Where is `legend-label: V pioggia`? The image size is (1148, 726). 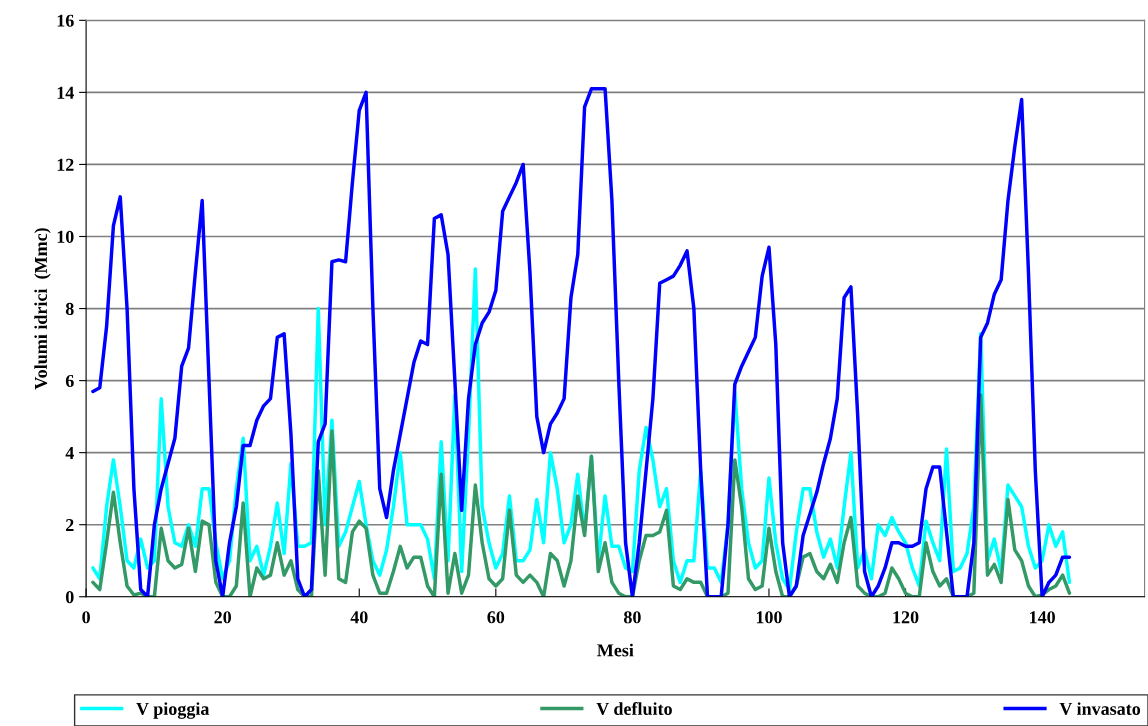 legend-label: V pioggia is located at coordinates (173, 710).